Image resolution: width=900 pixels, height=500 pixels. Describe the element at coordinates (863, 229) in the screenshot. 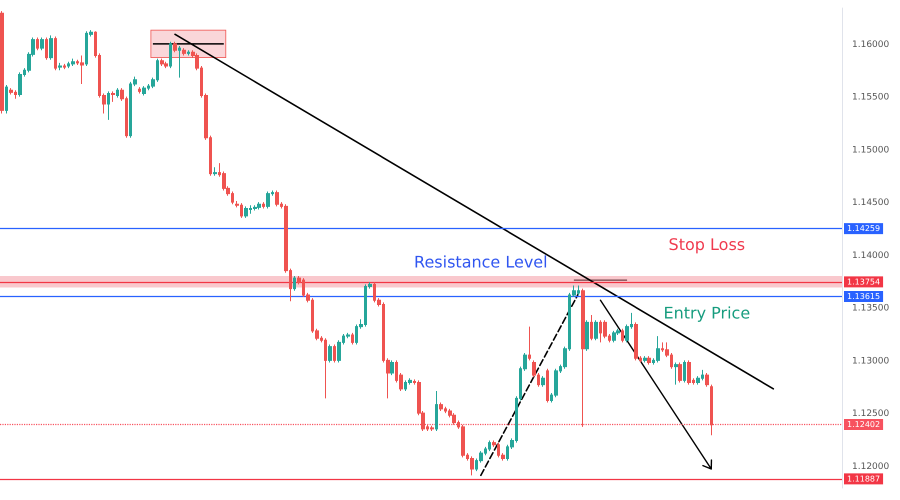

I see `ref-line-label: 1.14259` at that location.